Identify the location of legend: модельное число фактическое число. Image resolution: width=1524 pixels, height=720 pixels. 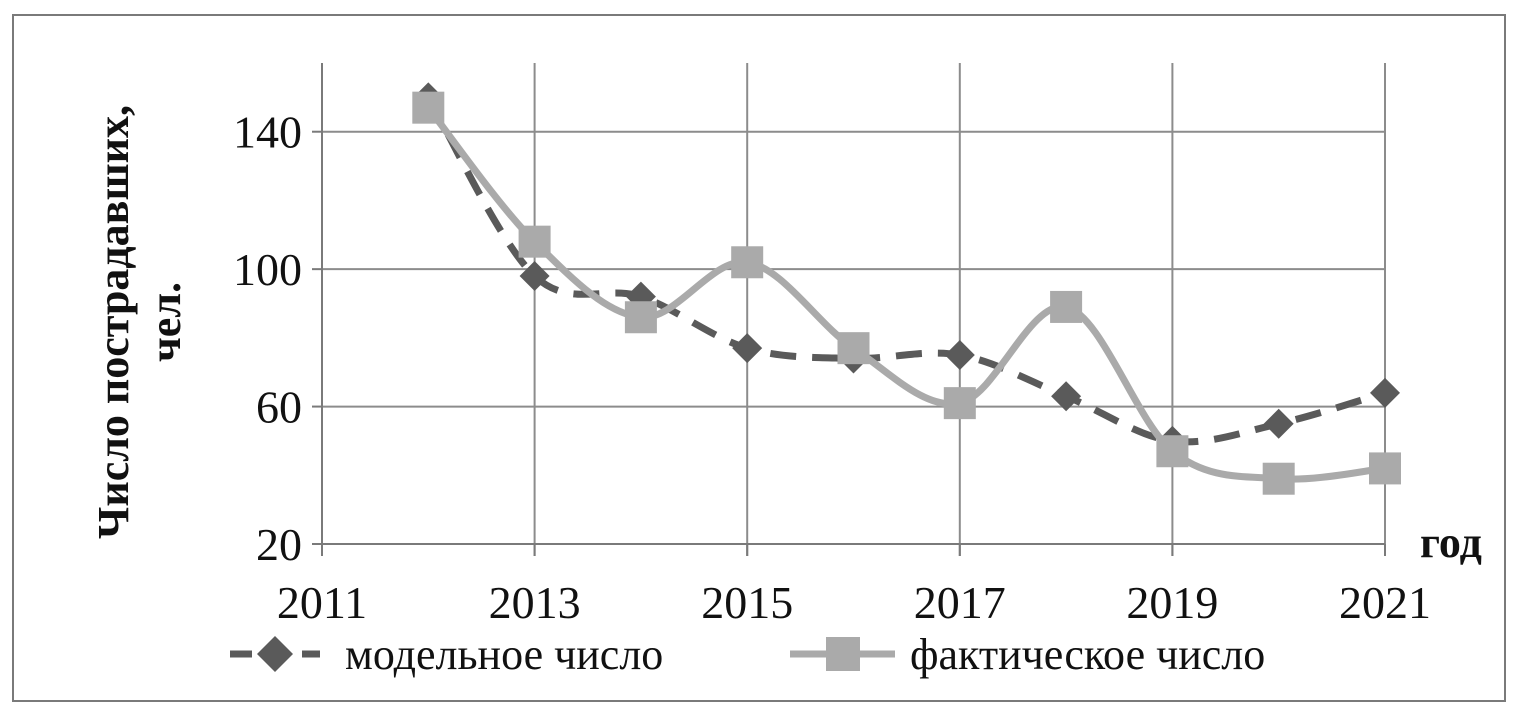
(747, 654).